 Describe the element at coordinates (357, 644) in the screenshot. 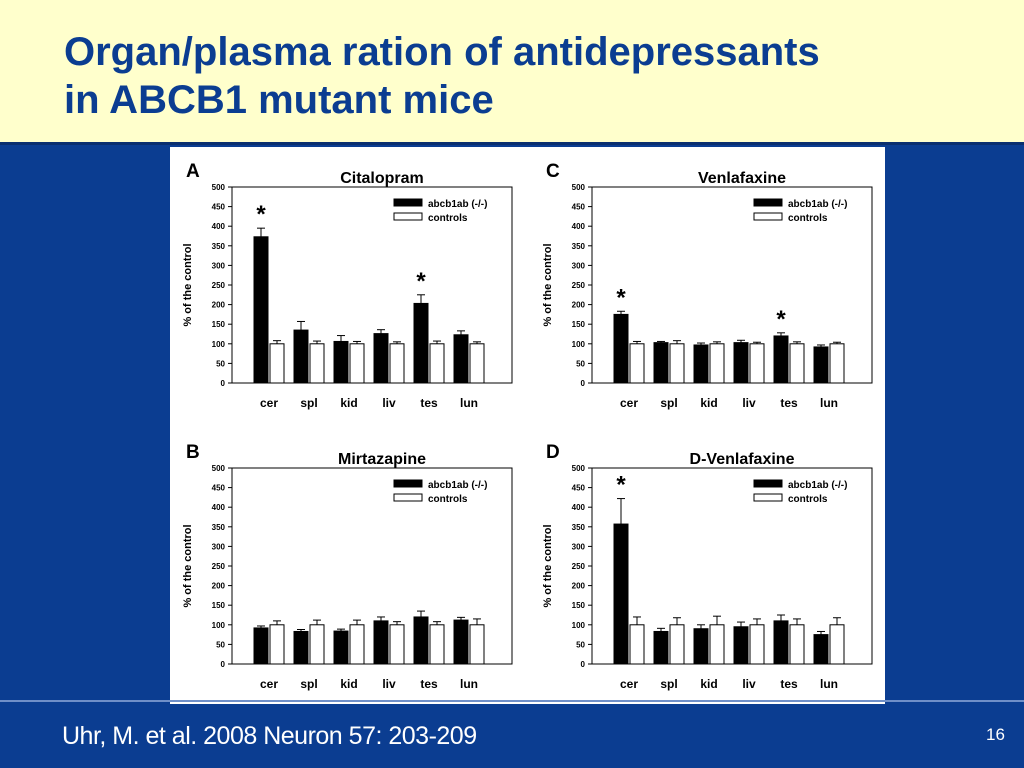

I see `bar-control-kid` at that location.